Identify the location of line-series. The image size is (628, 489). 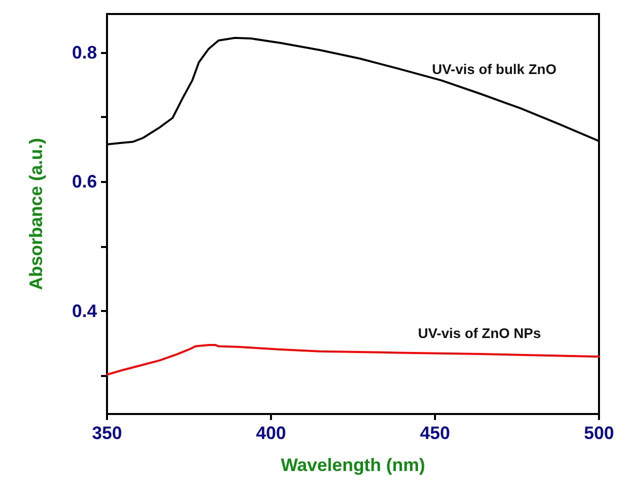
(353, 360).